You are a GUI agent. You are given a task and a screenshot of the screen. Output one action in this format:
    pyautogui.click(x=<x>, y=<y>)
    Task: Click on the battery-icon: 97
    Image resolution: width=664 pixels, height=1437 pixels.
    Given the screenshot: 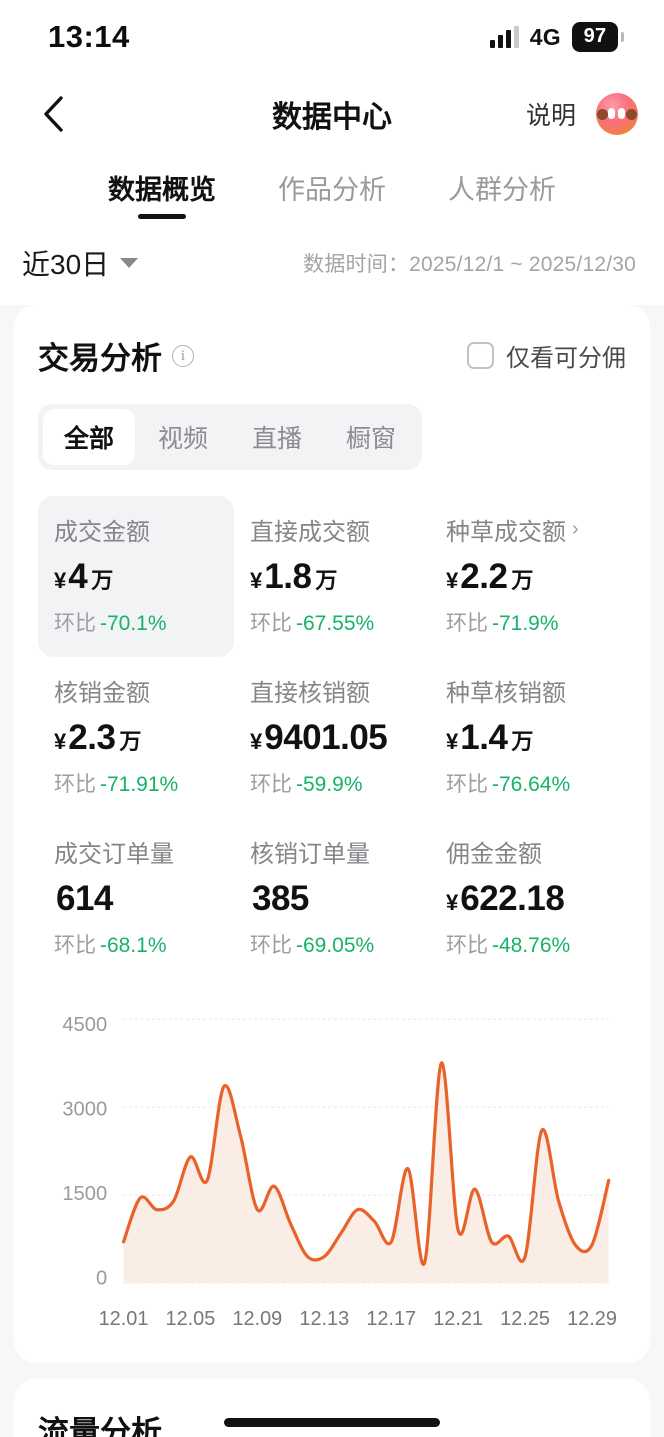 What is the action you would take?
    pyautogui.click(x=595, y=37)
    